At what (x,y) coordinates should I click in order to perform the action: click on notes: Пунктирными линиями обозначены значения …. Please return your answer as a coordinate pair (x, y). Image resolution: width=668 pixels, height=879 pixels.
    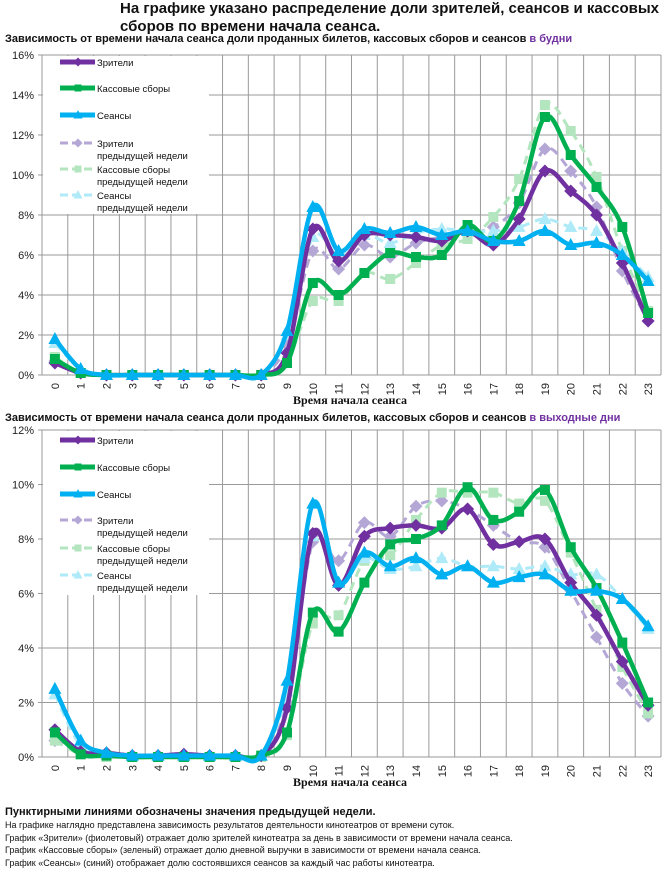
    Looking at the image, I should click on (259, 837).